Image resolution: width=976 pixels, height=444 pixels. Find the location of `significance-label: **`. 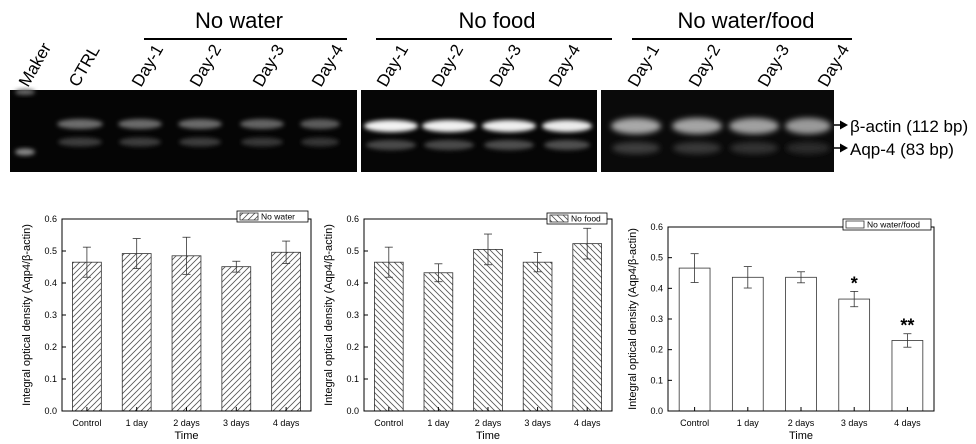

significance-label: ** is located at coordinates (907, 326).